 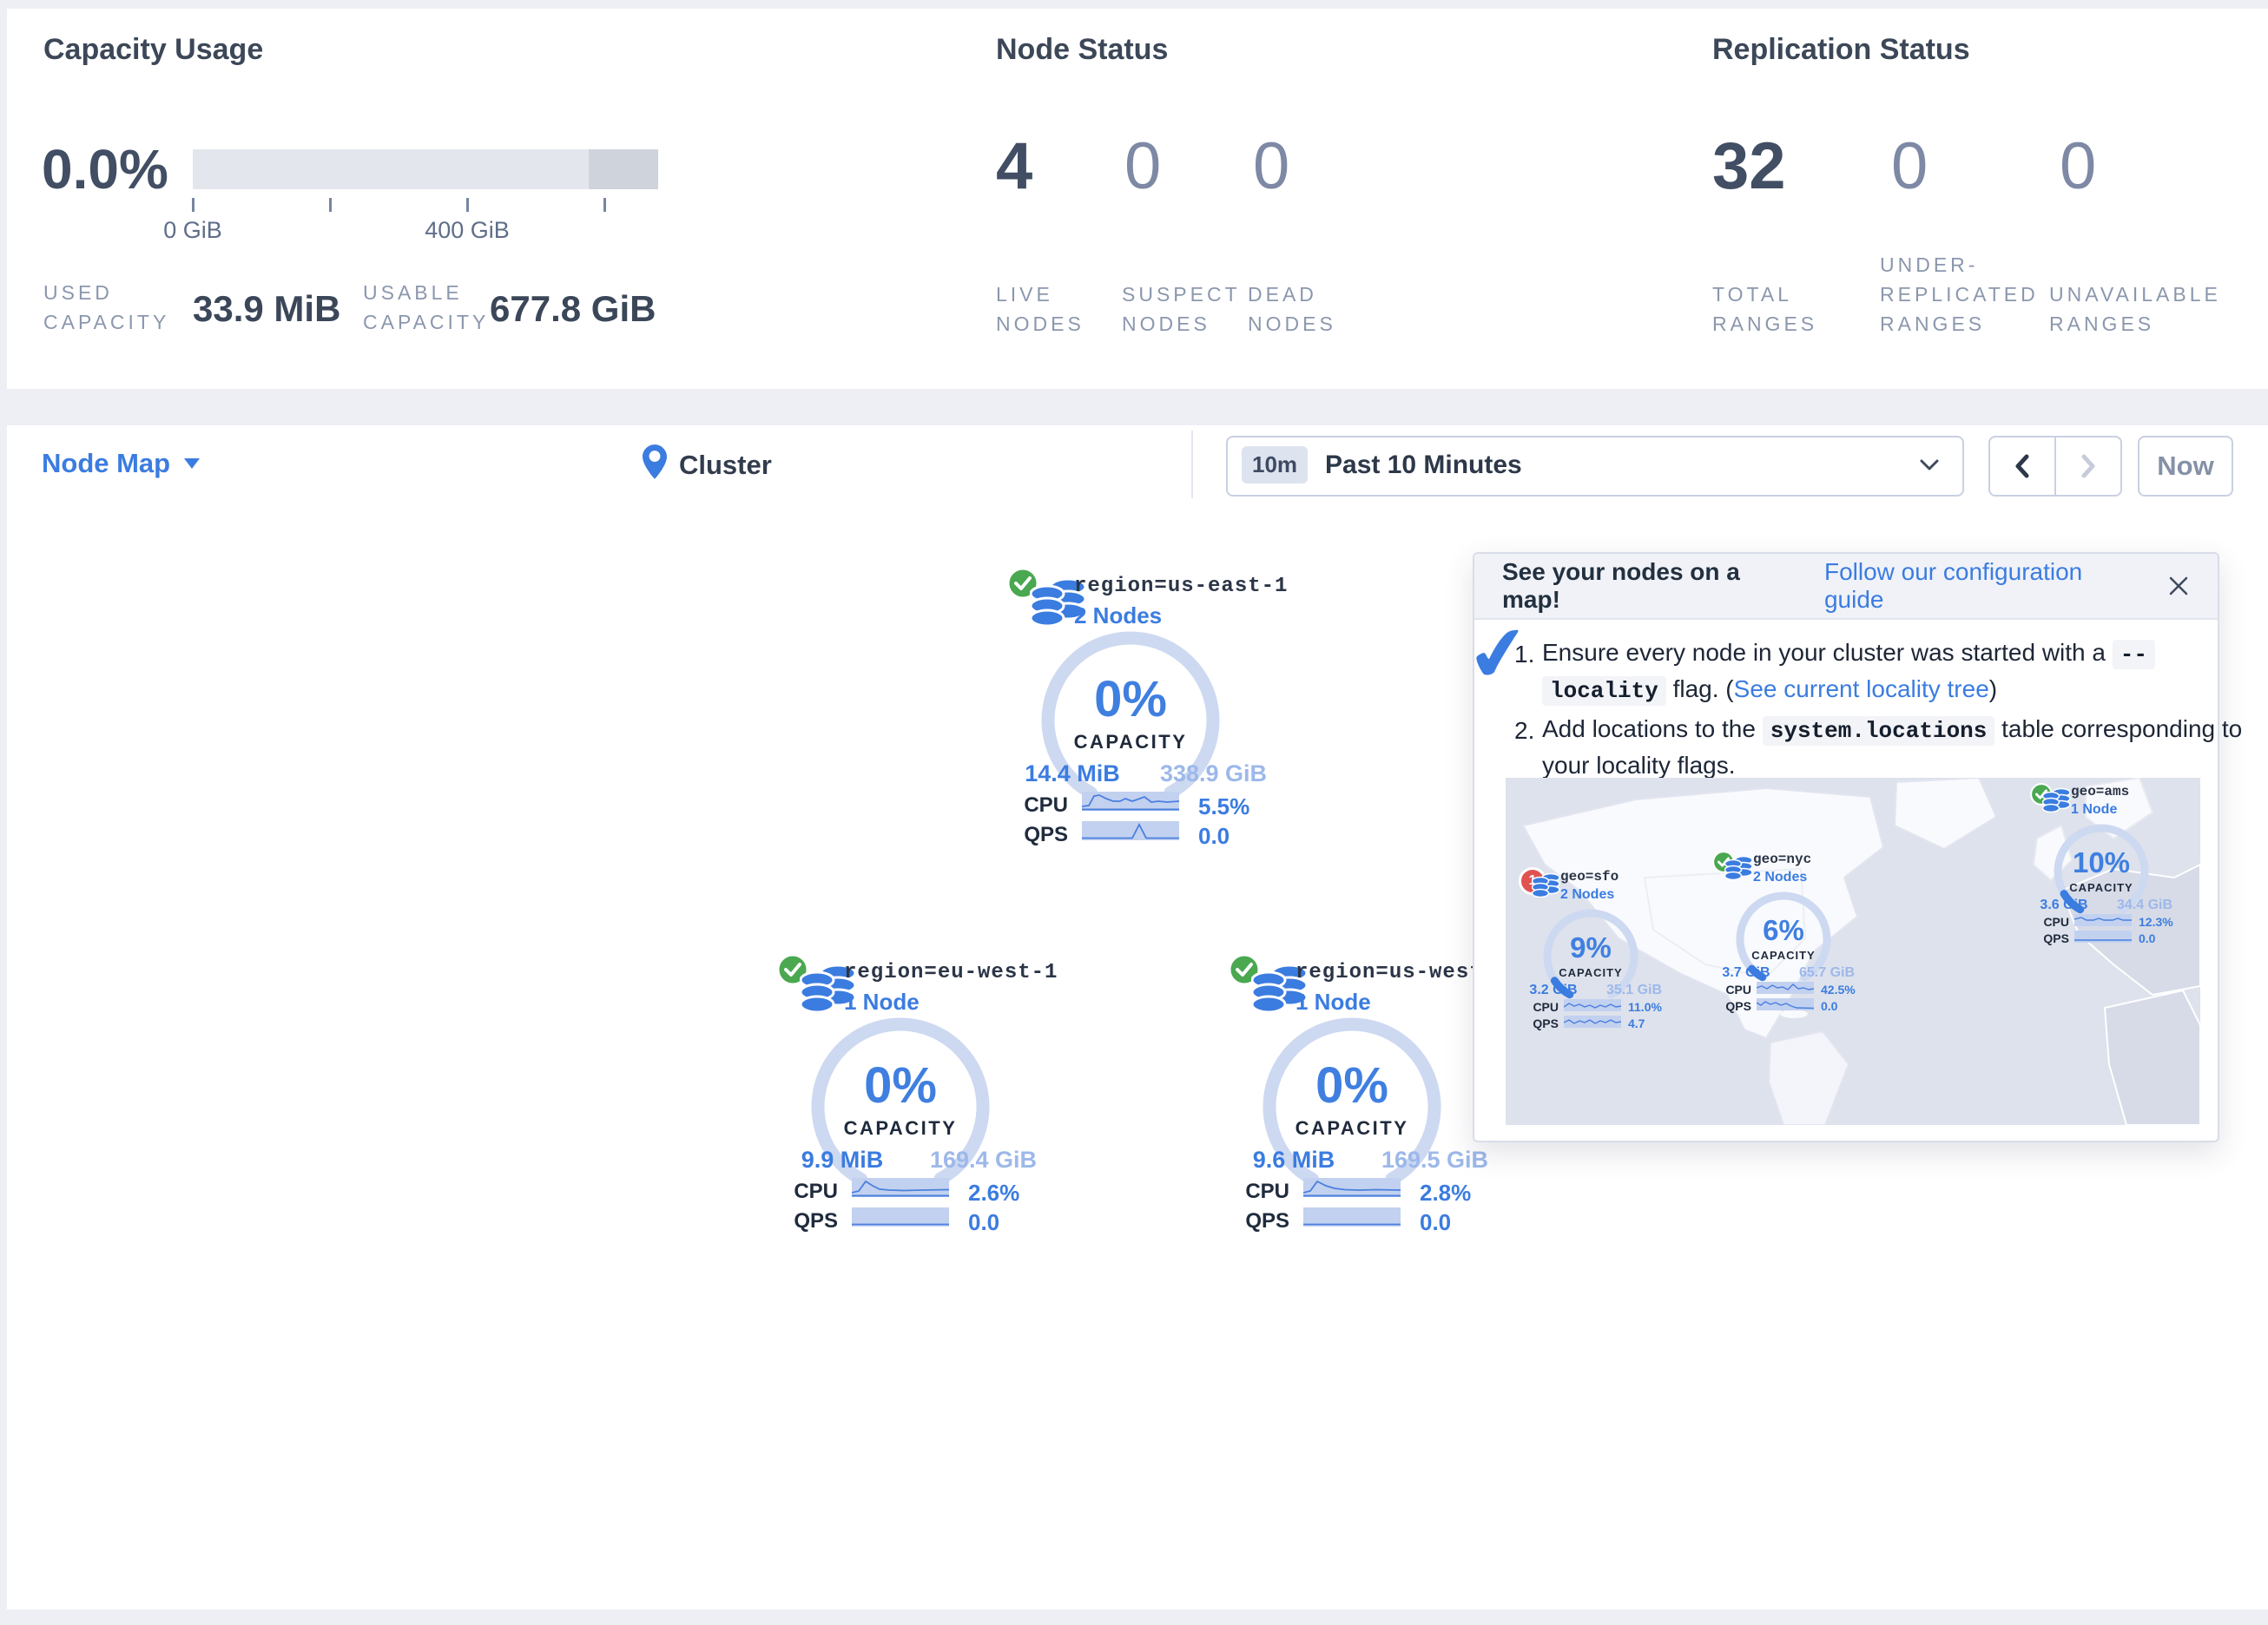 What do you see at coordinates (1143, 166) in the screenshot?
I see `suspect-nodes-value: 0` at bounding box center [1143, 166].